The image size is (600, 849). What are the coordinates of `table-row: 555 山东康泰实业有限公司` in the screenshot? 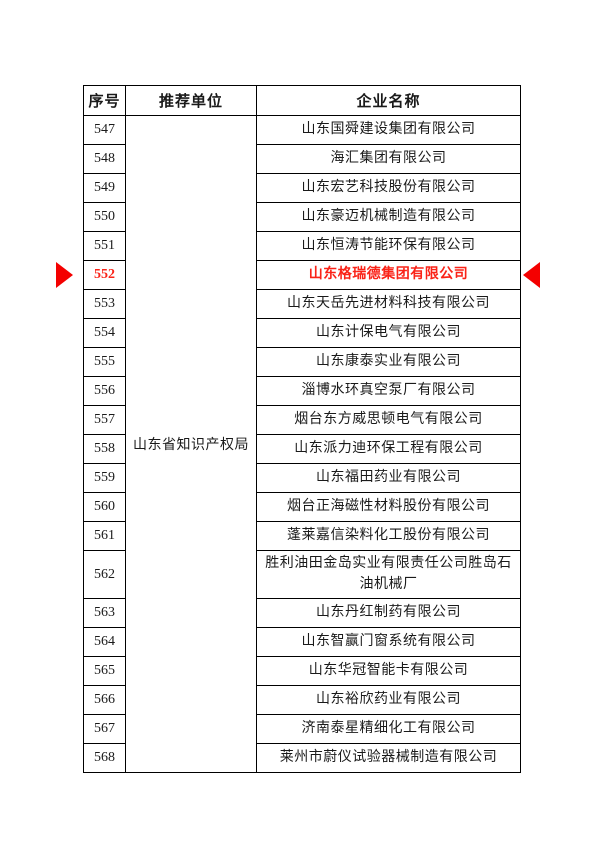 It's located at (302, 362).